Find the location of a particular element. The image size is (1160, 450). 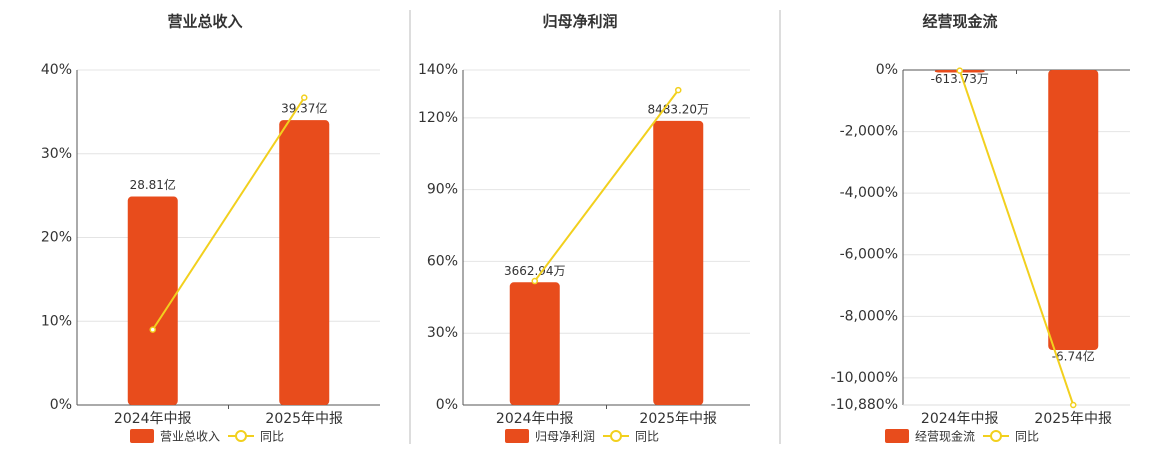

value-label: -613.73万 is located at coordinates (960, 79).